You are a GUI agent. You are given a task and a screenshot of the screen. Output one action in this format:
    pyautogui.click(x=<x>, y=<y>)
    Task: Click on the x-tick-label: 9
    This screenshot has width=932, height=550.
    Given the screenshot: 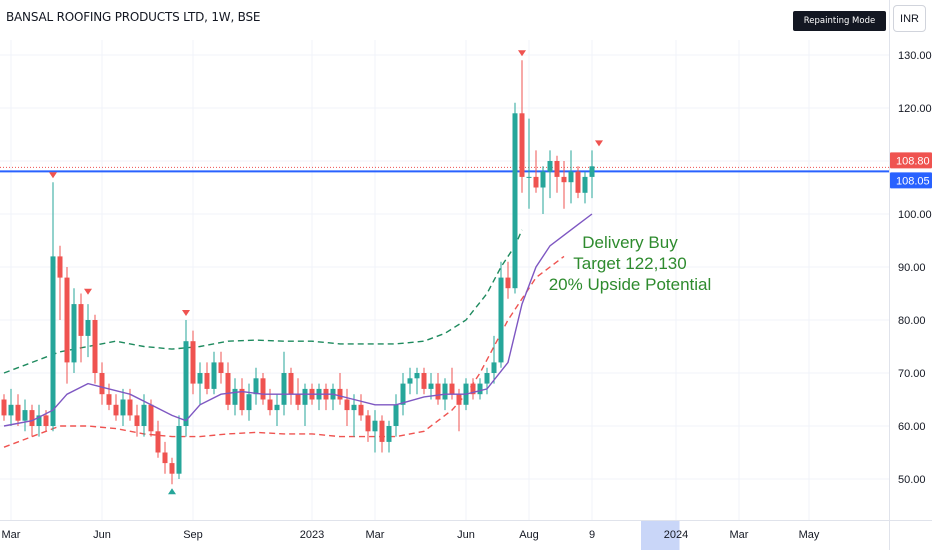 What is the action you would take?
    pyautogui.click(x=592, y=535)
    